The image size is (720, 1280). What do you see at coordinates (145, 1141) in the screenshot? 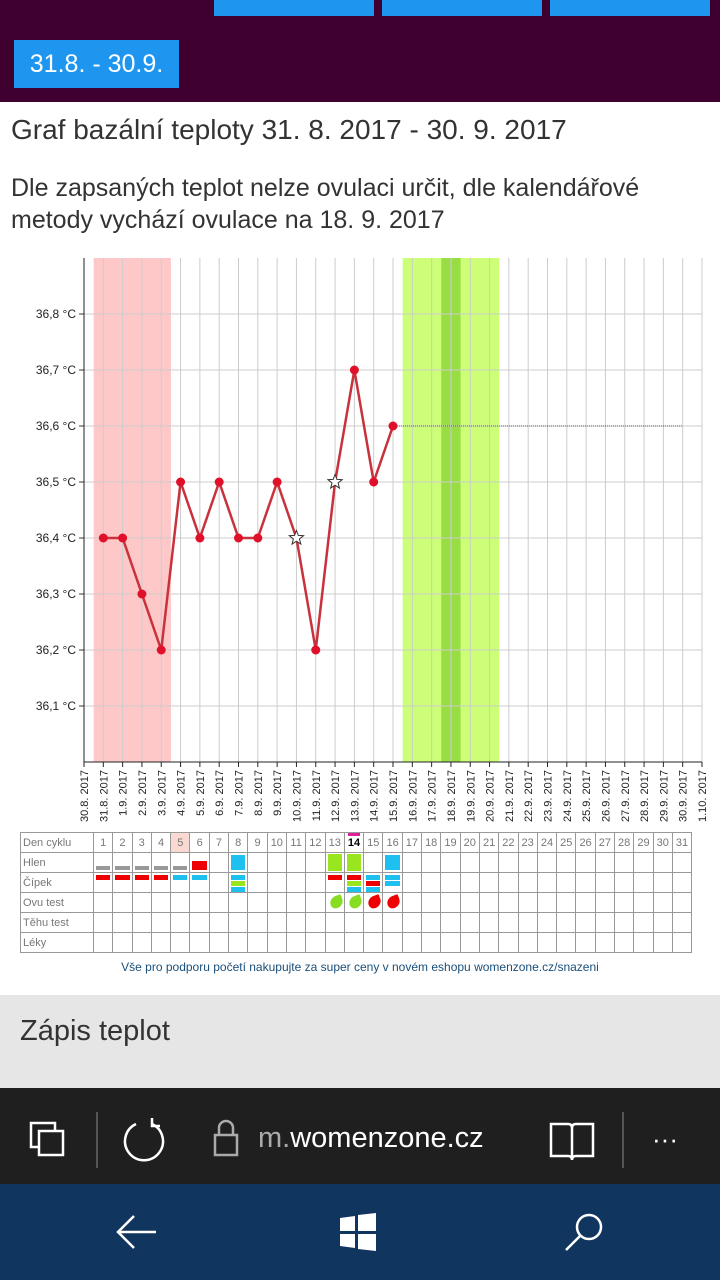
I see `refresh-icon` at bounding box center [145, 1141].